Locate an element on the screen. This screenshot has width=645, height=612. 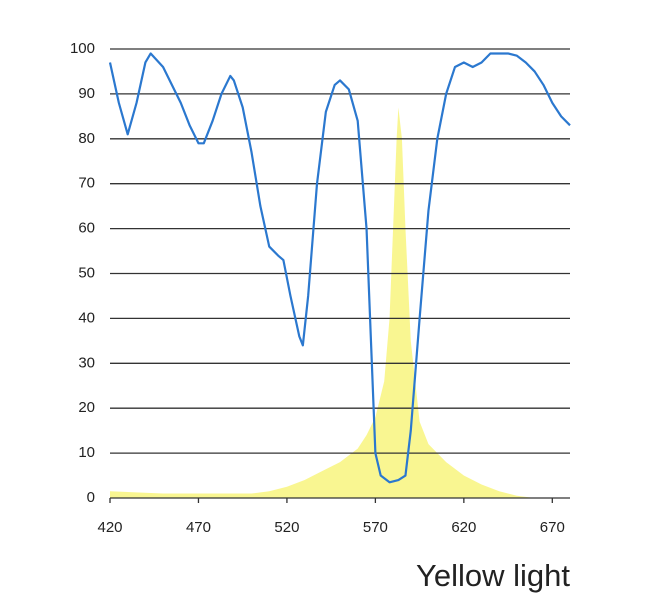
x-tick-label: 670 is located at coordinates (552, 527).